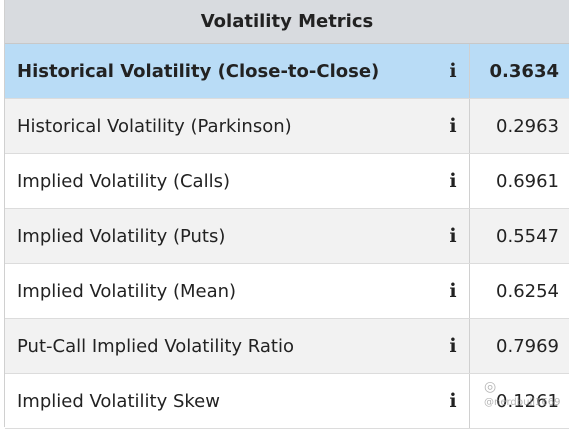  Describe the element at coordinates (527, 236) in the screenshot. I see `metric-value: 0.5547` at that location.